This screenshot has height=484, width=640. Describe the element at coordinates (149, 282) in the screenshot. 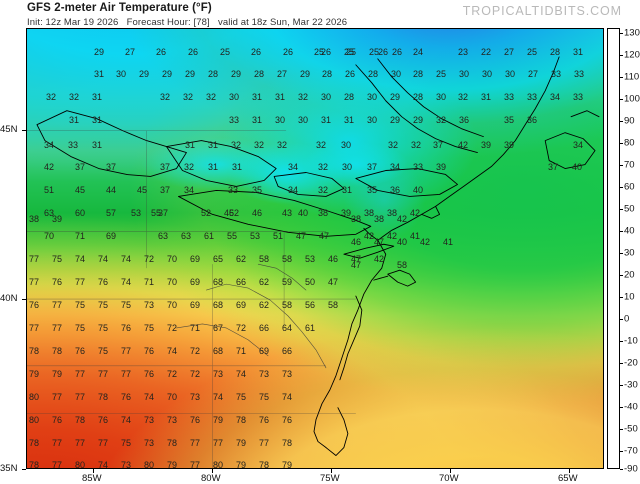

I see `temperature-value: 71` at that location.